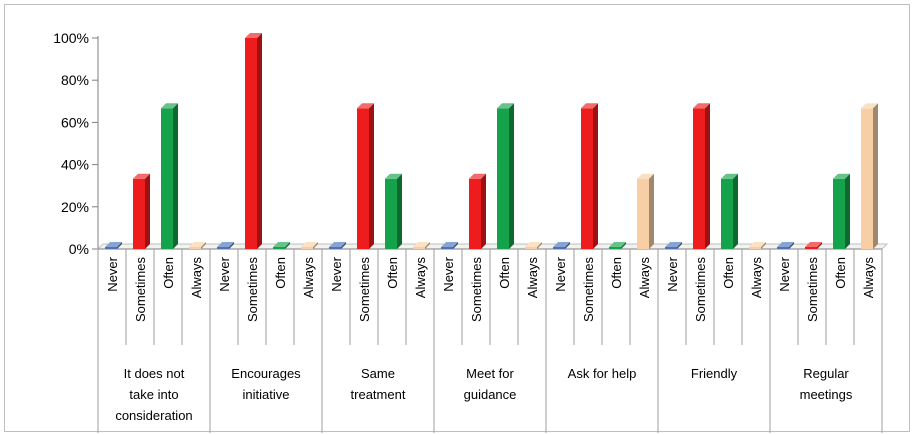  I want to click on category-label: Meet for, so click(490, 373).